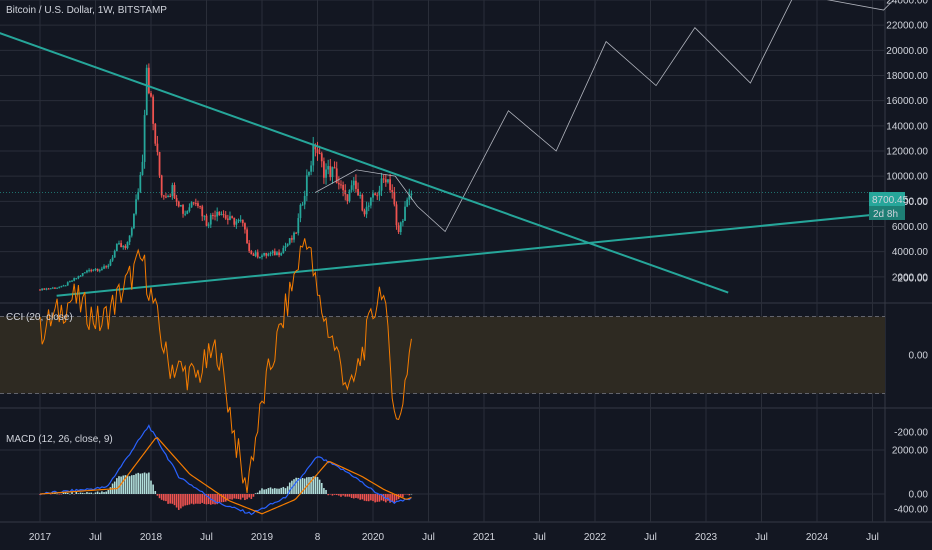 Image resolution: width=932 pixels, height=550 pixels. Describe the element at coordinates (475, 254) in the screenshot. I see `ascending-trendline` at that location.